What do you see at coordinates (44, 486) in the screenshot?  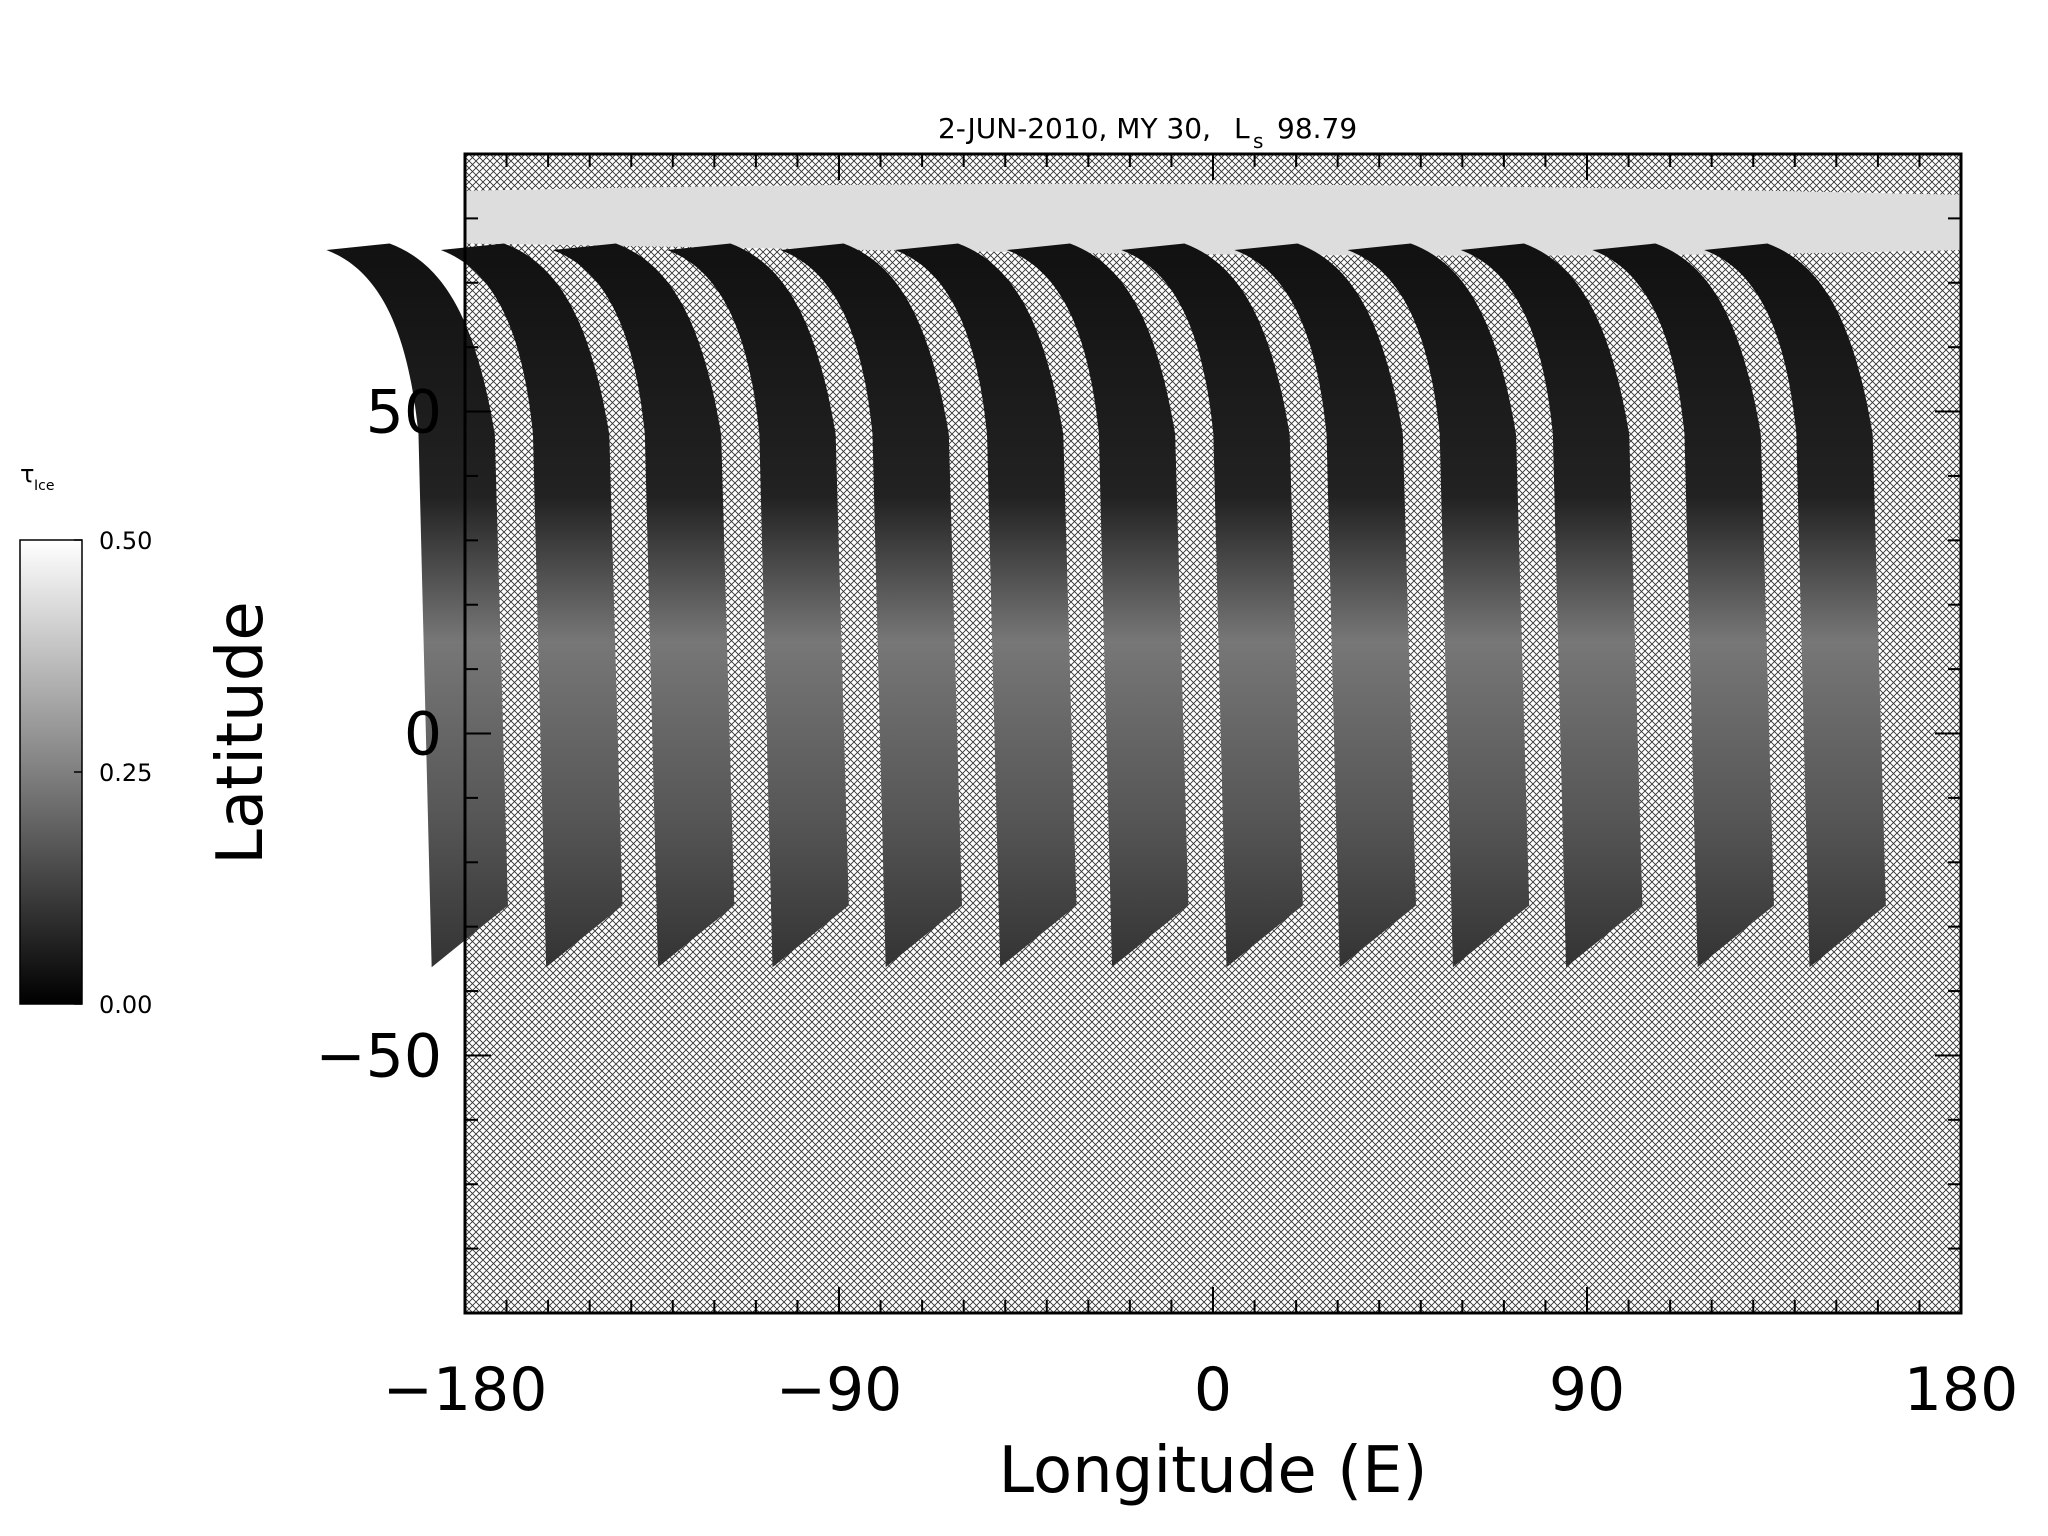 I see `colorbar-subscript: Ice` at bounding box center [44, 486].